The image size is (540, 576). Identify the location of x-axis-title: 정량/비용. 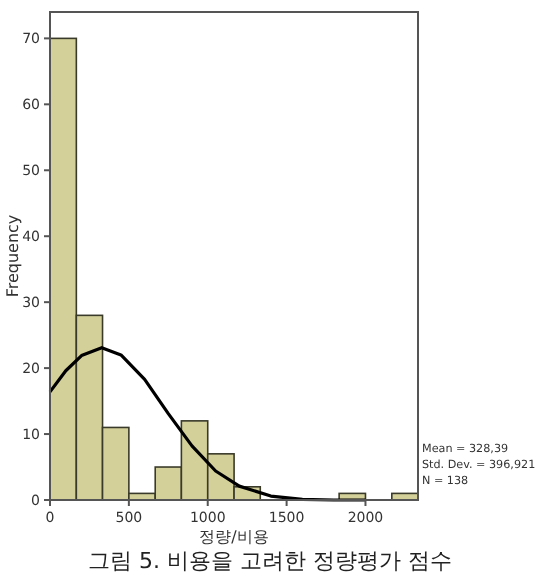
(234, 537).